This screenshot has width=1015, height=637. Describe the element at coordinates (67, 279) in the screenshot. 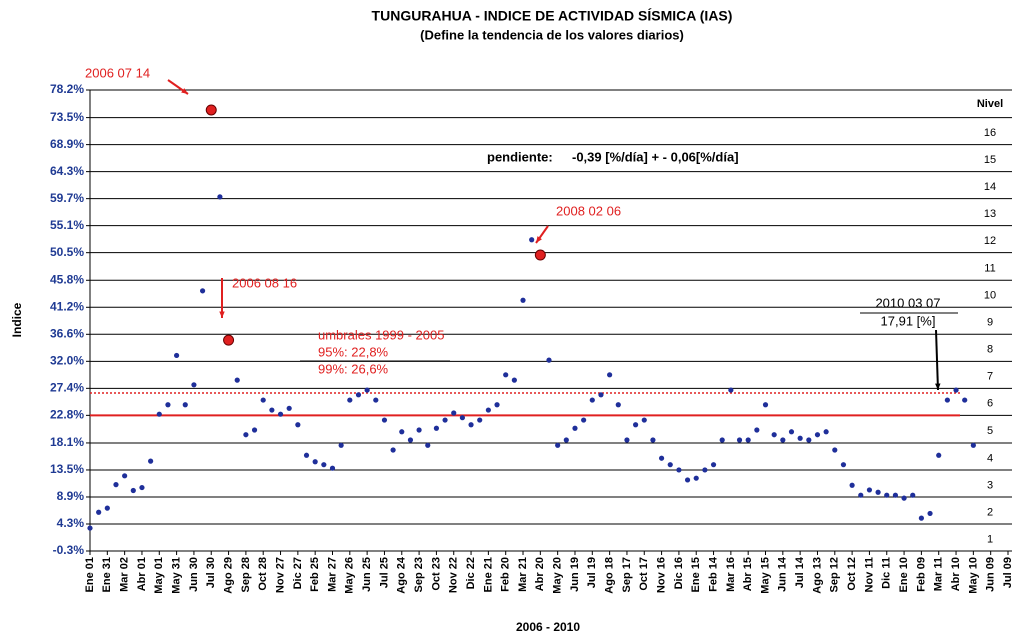

I see `y-tick-label: 45.8%` at that location.